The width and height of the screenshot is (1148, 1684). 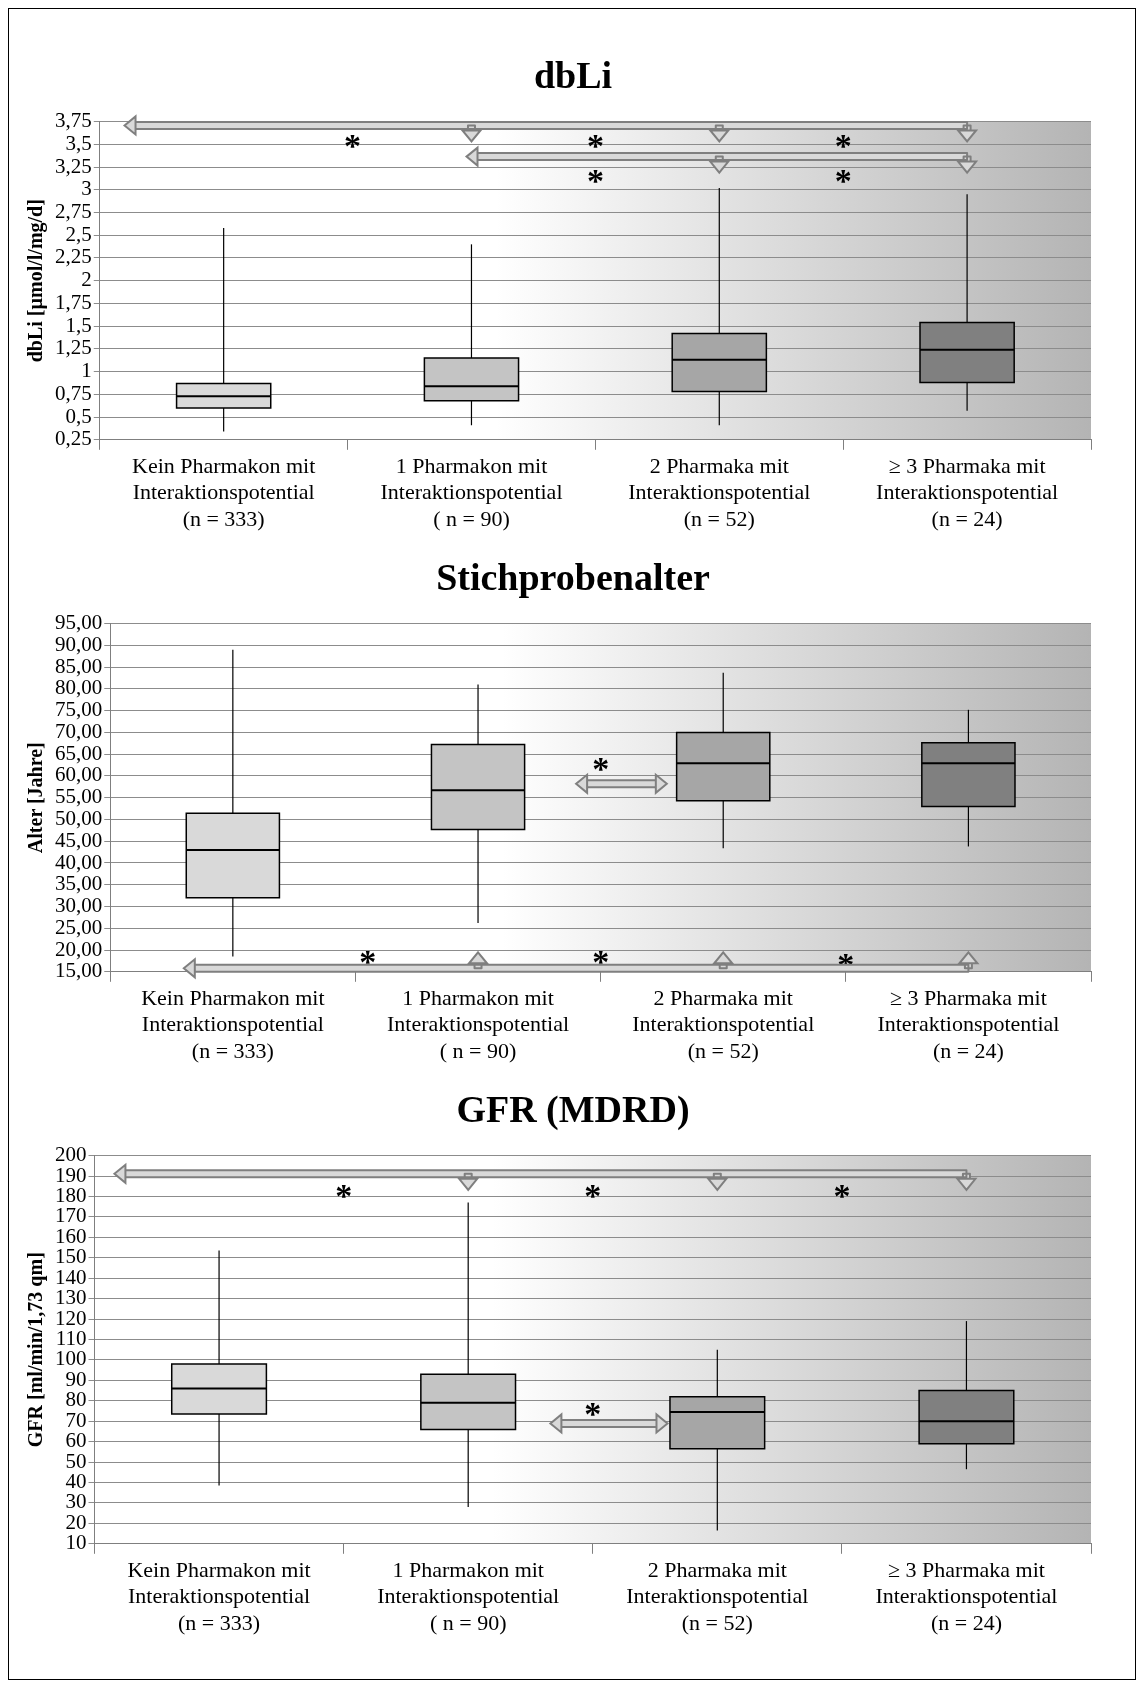 What do you see at coordinates (36, 1350) in the screenshot?
I see `y-axis-title: GFR [ml/min/1,73 qm]` at bounding box center [36, 1350].